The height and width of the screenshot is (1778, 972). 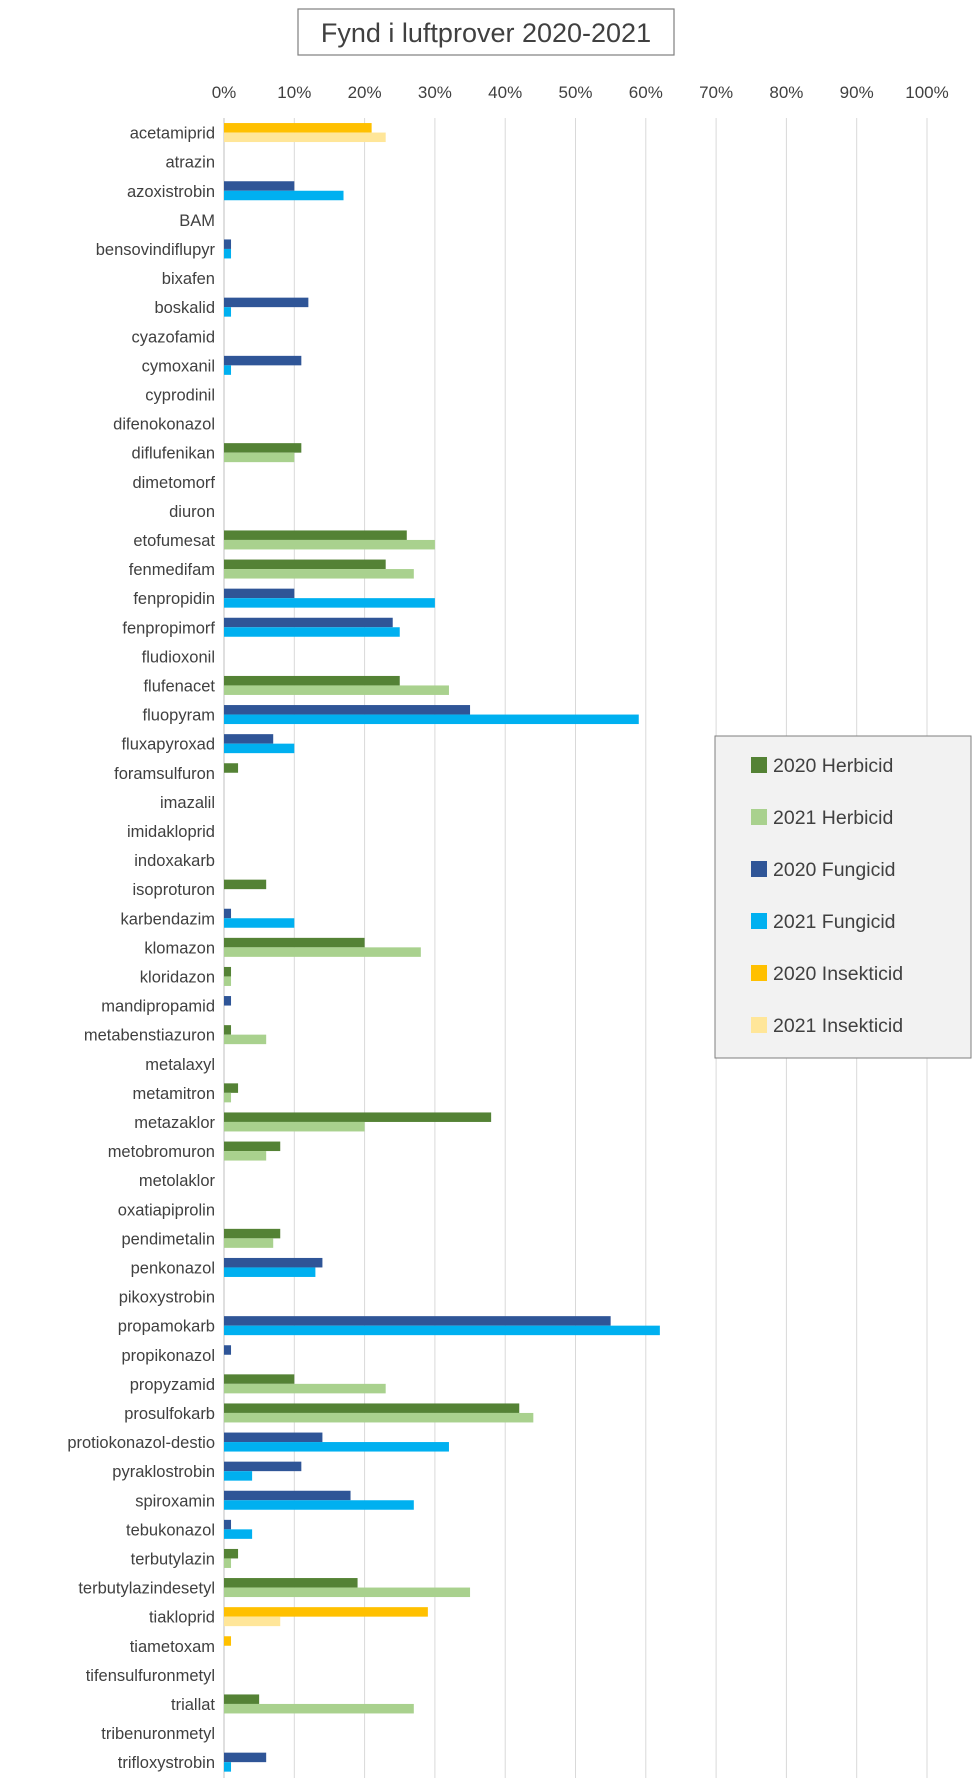 I want to click on category-label: trifloxystrobin, so click(x=166, y=1763).